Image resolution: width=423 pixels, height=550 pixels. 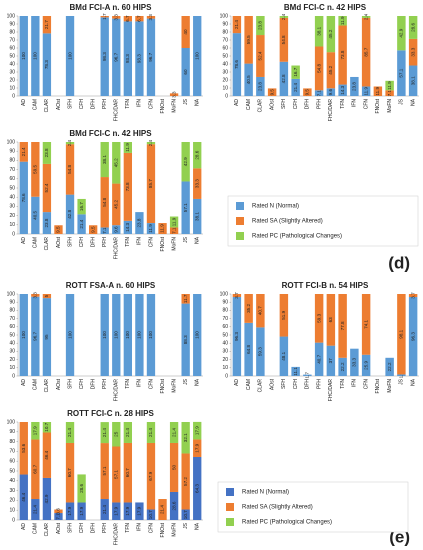 I want to click on y-tick-label: 50, so click(x=225, y=56).